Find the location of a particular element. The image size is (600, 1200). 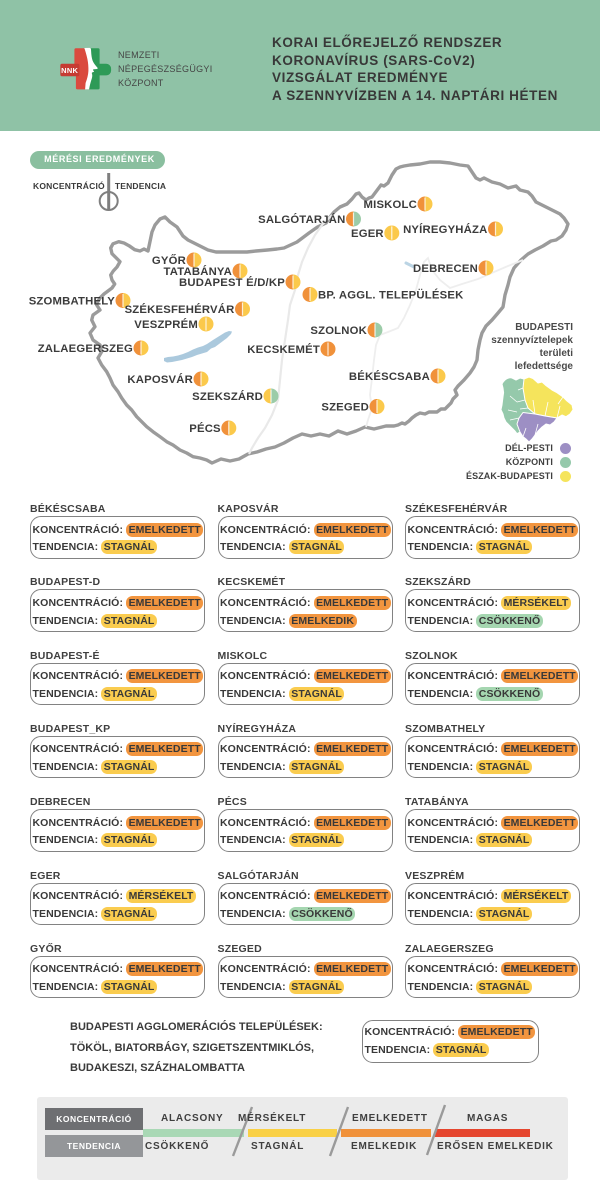

svg-text: KAPOSVÁR is located at coordinates (160, 379).